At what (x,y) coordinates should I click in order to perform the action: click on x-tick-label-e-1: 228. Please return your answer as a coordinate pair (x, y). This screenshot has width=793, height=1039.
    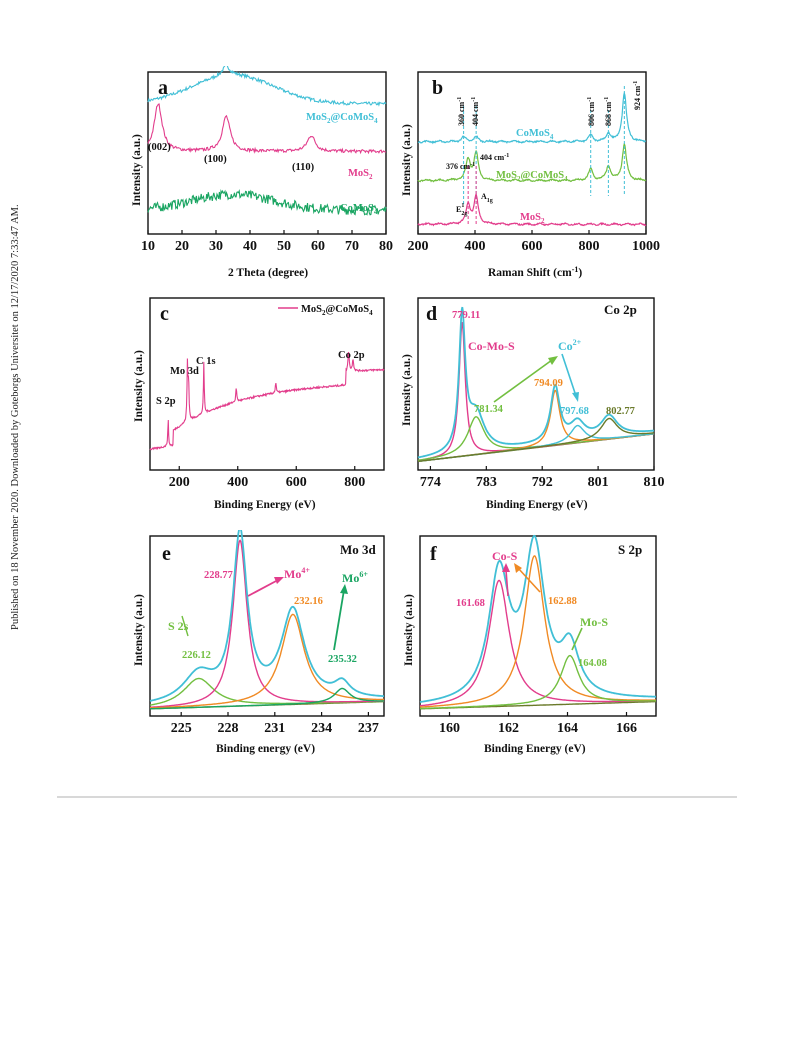
    Looking at the image, I should click on (228, 728).